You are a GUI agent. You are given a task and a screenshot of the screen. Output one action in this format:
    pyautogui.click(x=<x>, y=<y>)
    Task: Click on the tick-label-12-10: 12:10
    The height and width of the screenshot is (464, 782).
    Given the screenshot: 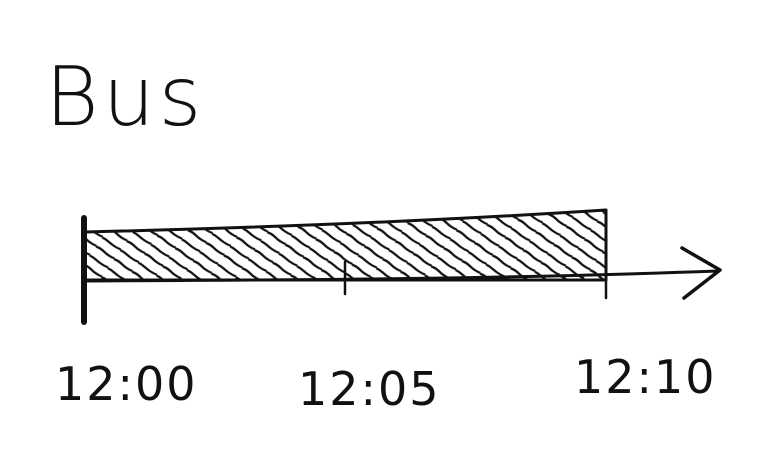 What is the action you would take?
    pyautogui.click(x=645, y=377)
    